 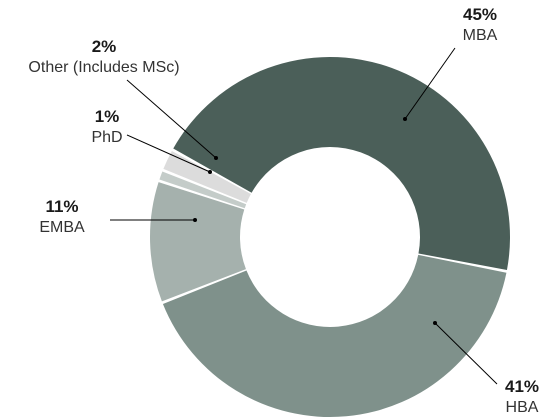 I want to click on percent-label-mba: 45%, so click(x=480, y=14).